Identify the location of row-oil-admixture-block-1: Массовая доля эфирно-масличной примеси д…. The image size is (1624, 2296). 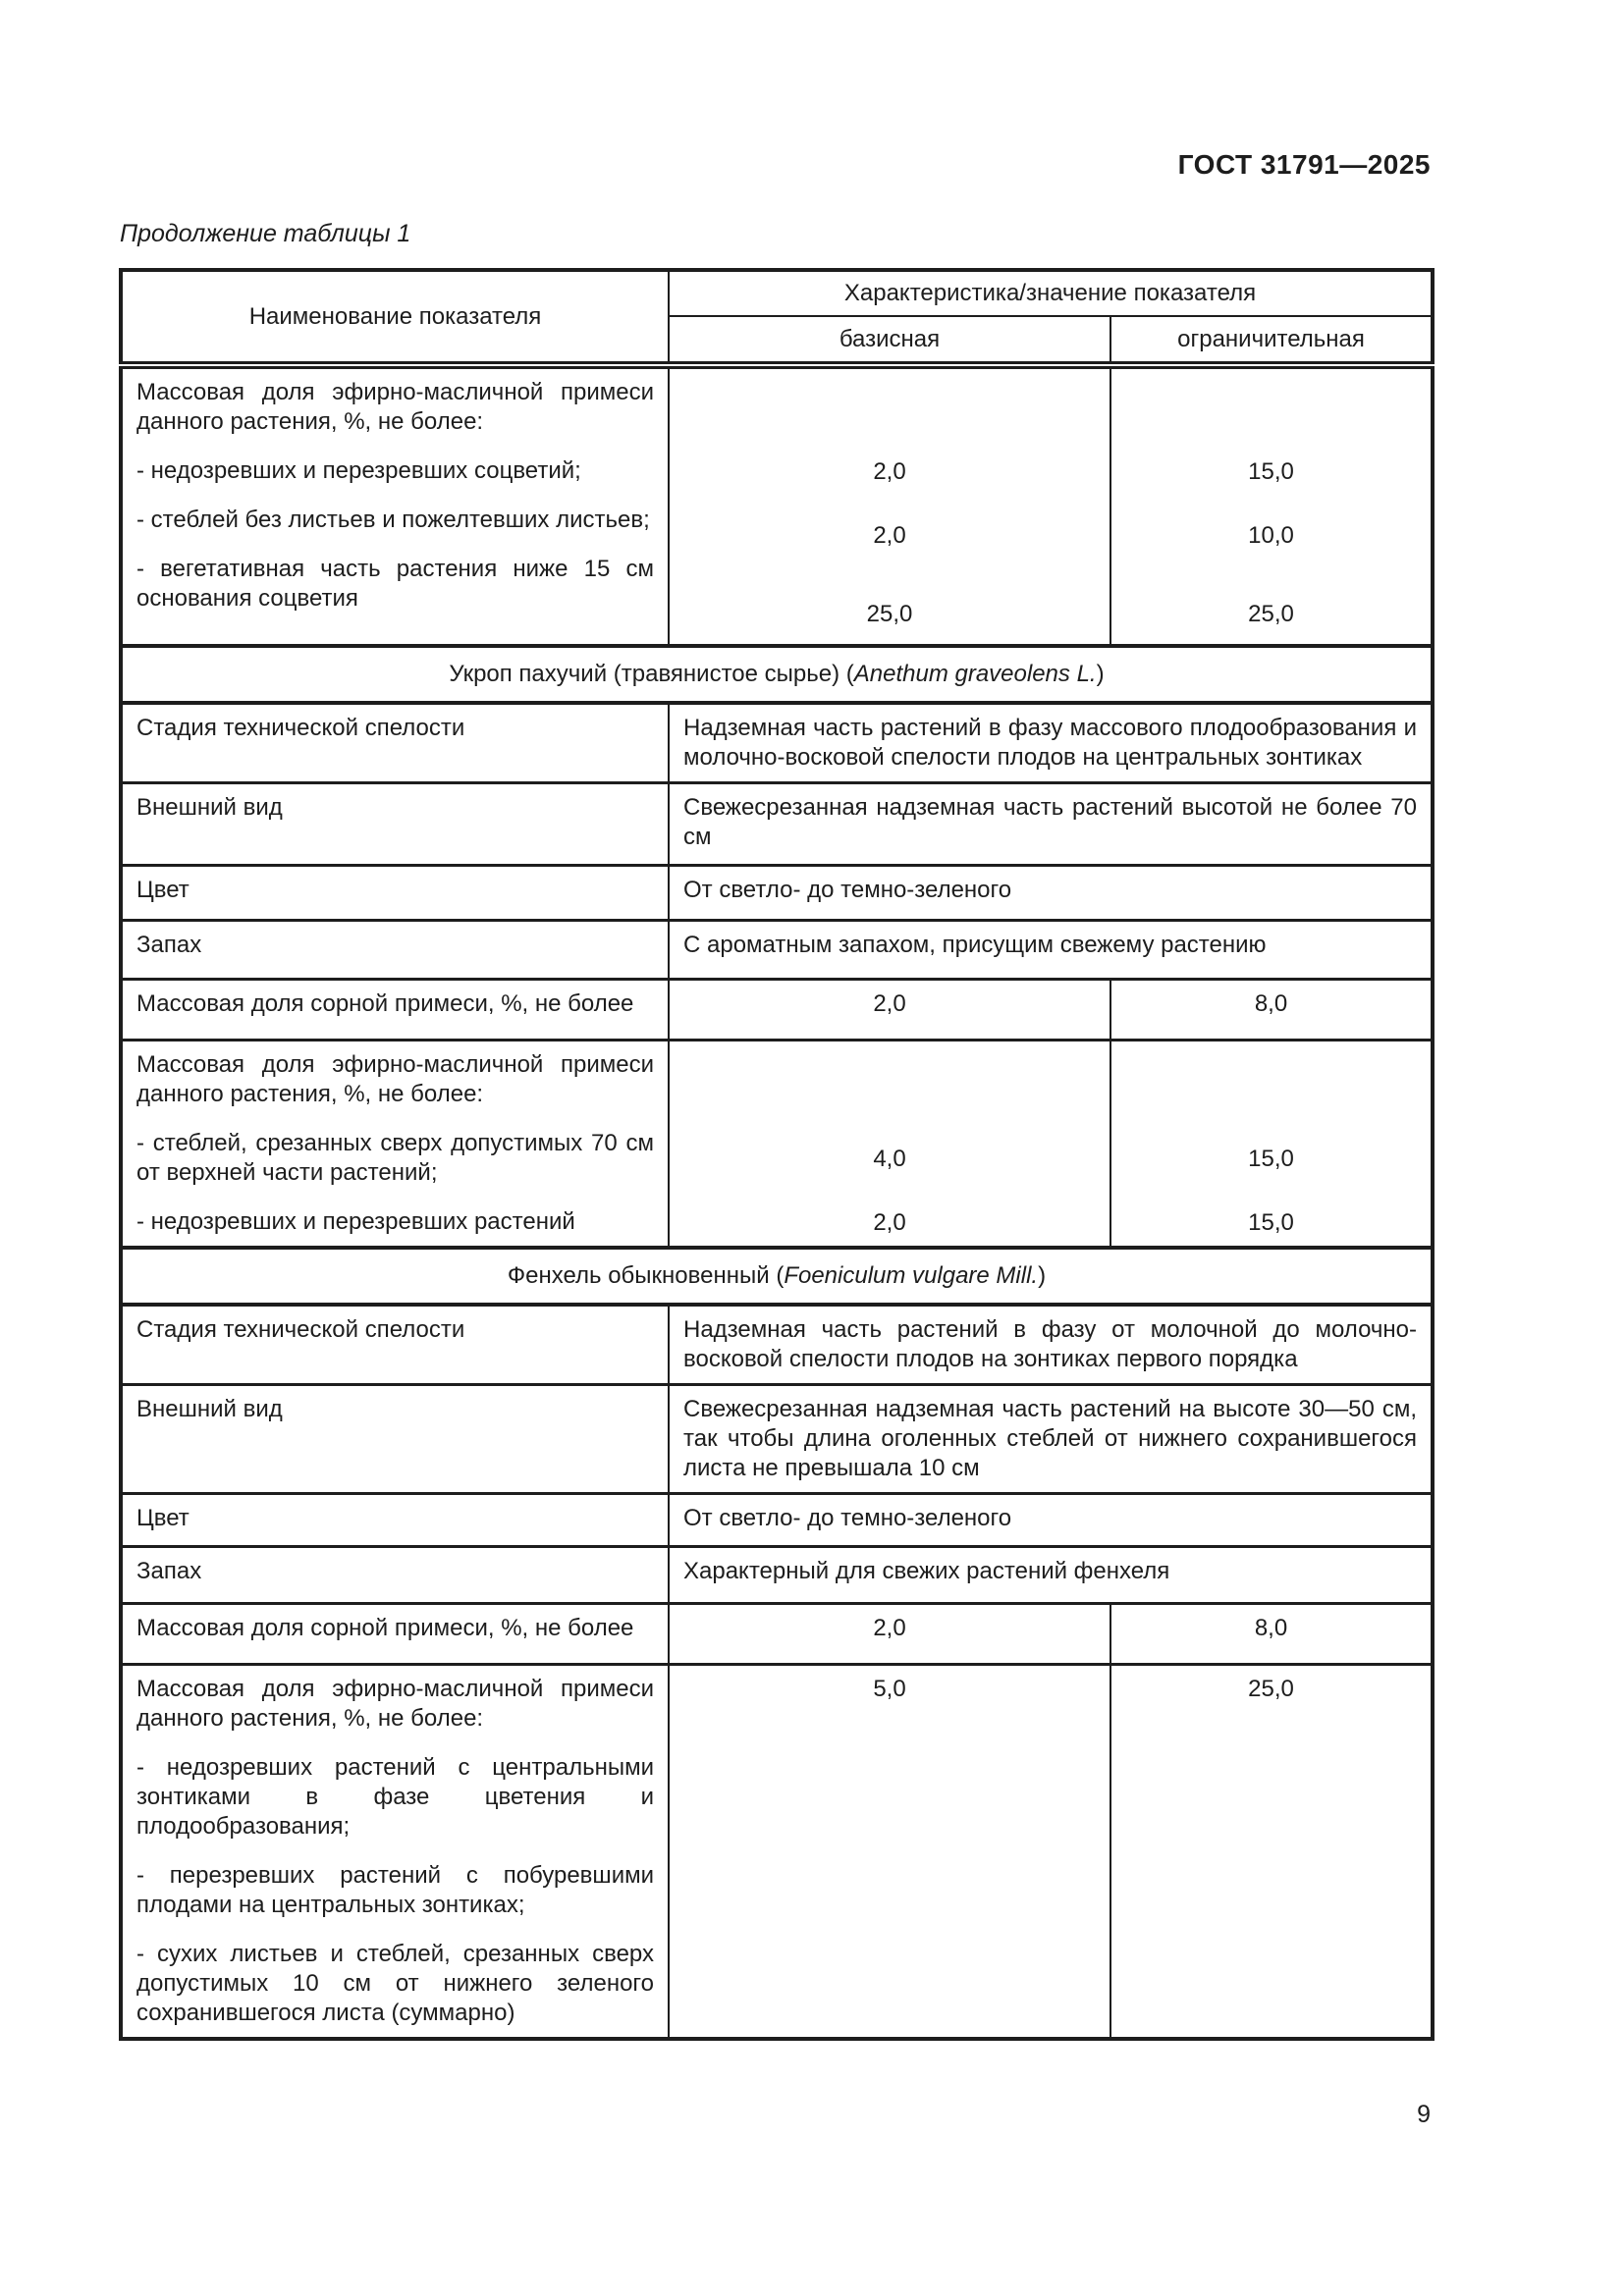
(776, 505).